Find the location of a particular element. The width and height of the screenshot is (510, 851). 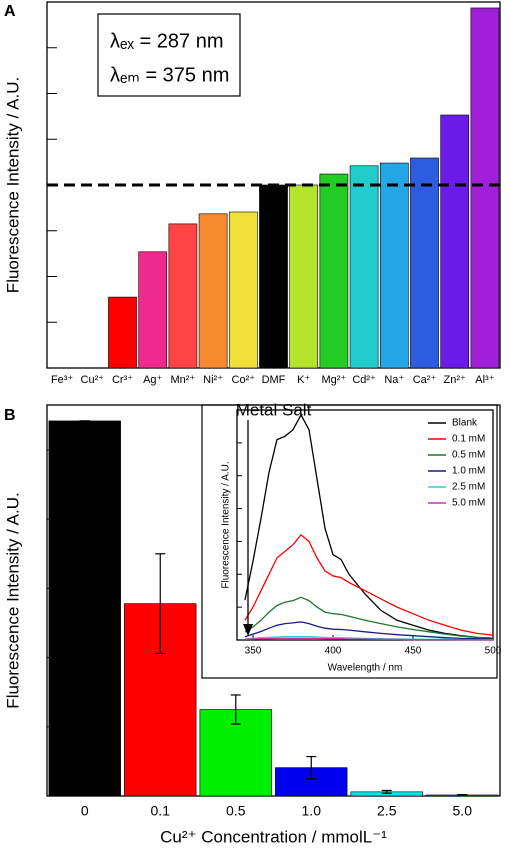

x-tick-label: Ag⁺ is located at coordinates (152, 380).